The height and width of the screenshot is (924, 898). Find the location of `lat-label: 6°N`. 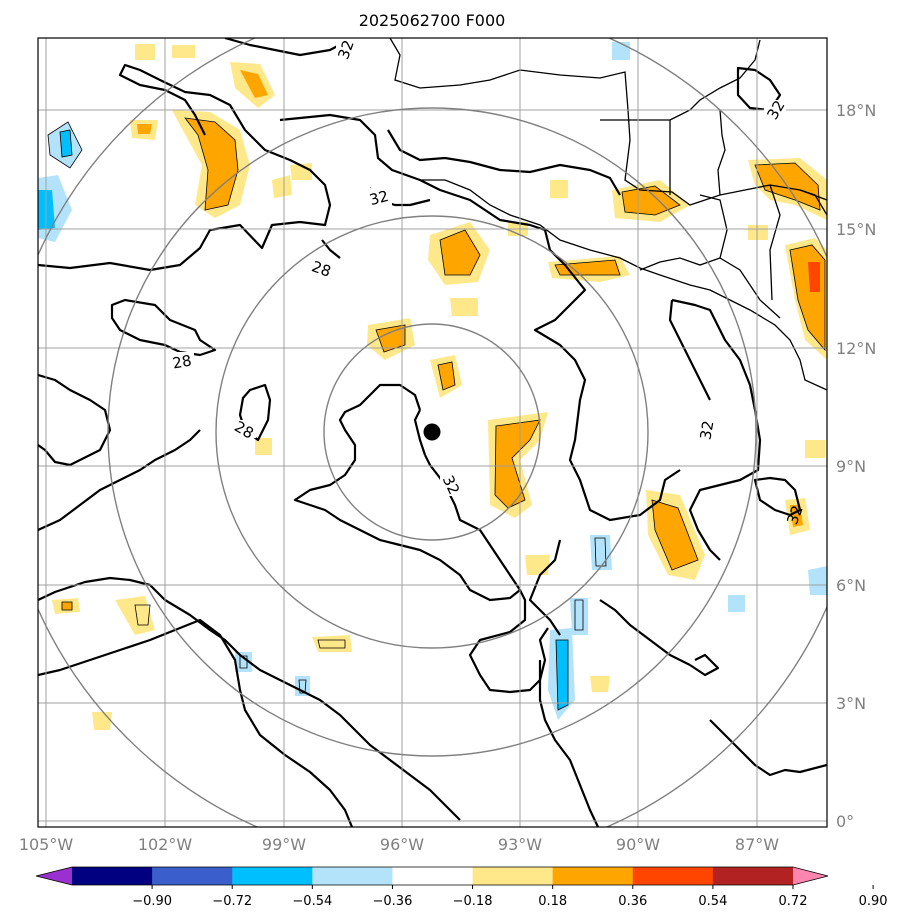

lat-label: 6°N is located at coordinates (851, 585).